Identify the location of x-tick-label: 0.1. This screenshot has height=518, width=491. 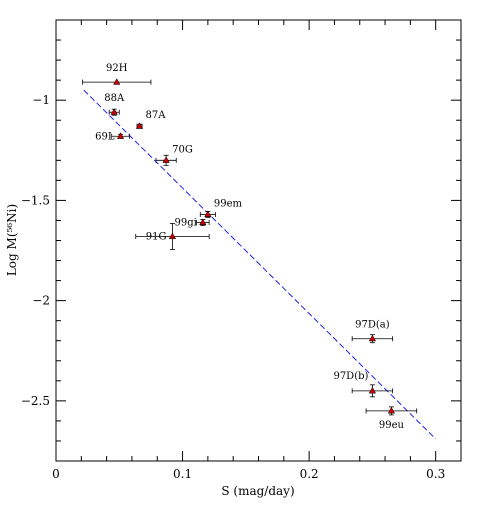
(182, 474).